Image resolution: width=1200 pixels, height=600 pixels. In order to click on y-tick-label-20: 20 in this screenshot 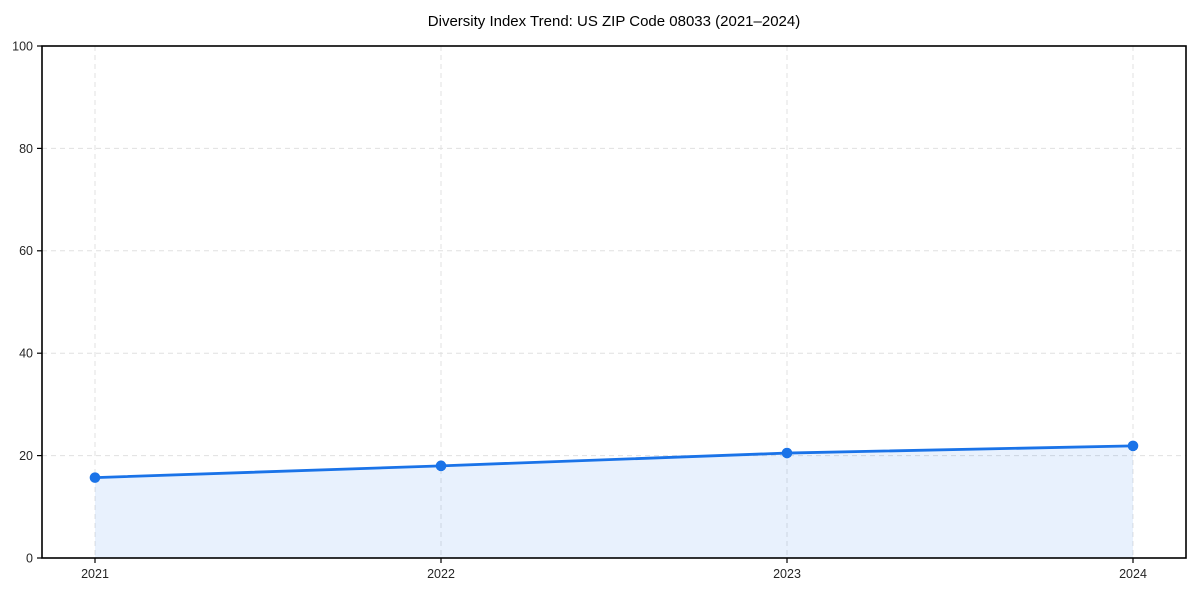, I will do `click(26, 456)`.